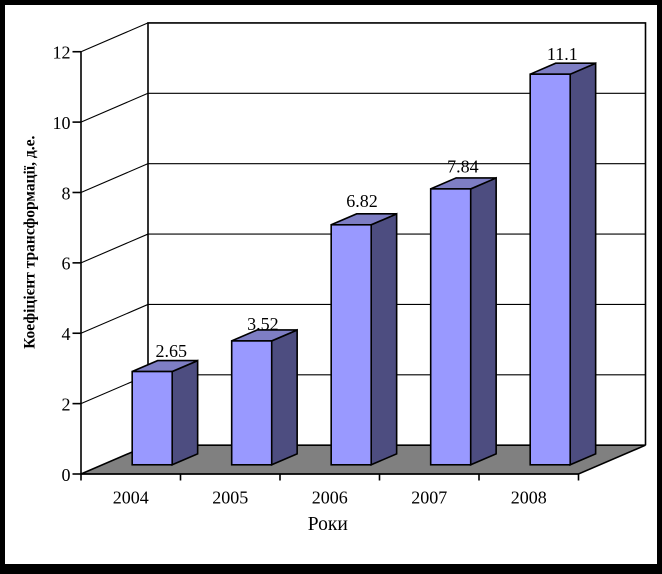 This screenshot has height=574, width=662. What do you see at coordinates (328, 524) in the screenshot?
I see `svg-text: Роки` at bounding box center [328, 524].